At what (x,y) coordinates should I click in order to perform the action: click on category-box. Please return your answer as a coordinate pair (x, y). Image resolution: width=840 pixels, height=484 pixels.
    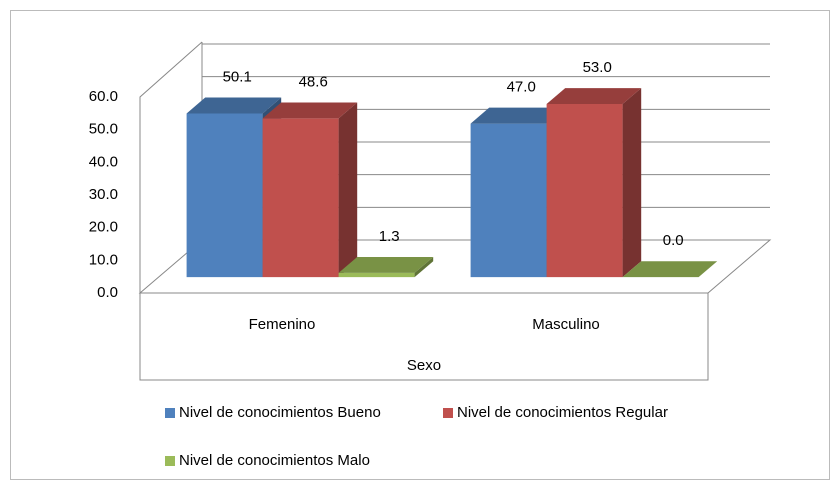
    Looking at the image, I should click on (424, 337).